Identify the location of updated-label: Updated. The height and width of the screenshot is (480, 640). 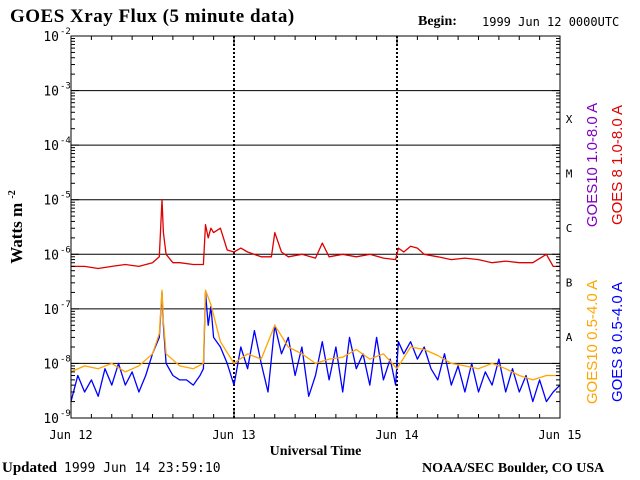
(30, 468).